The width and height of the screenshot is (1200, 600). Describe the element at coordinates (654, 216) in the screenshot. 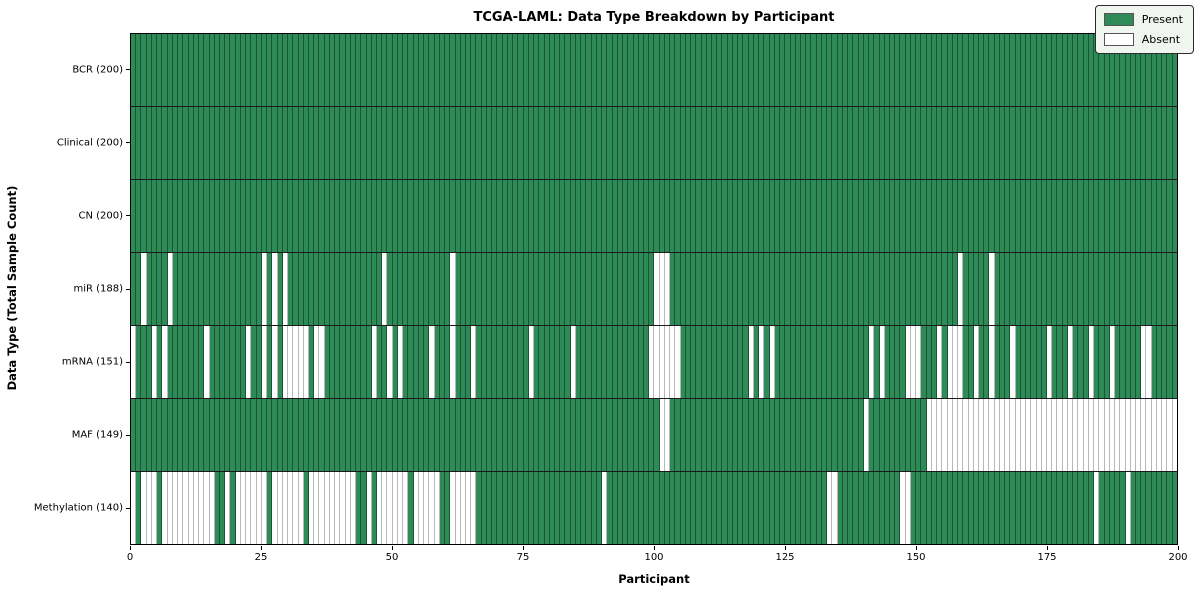

I see `heatmap-row-cn` at that location.